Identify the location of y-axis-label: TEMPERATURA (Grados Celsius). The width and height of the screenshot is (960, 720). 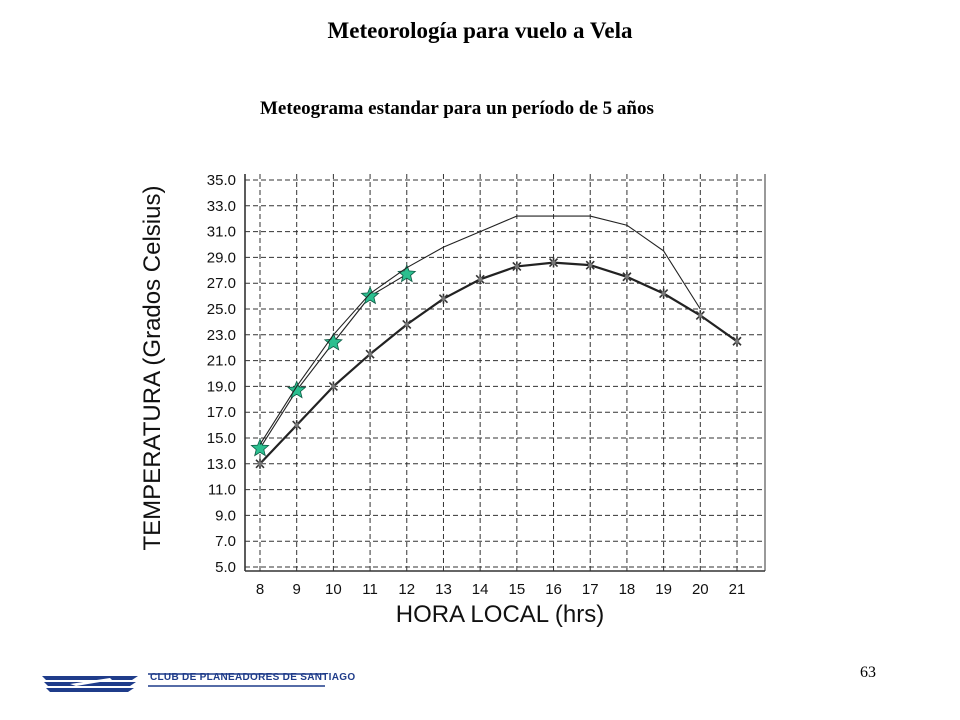
(152, 368).